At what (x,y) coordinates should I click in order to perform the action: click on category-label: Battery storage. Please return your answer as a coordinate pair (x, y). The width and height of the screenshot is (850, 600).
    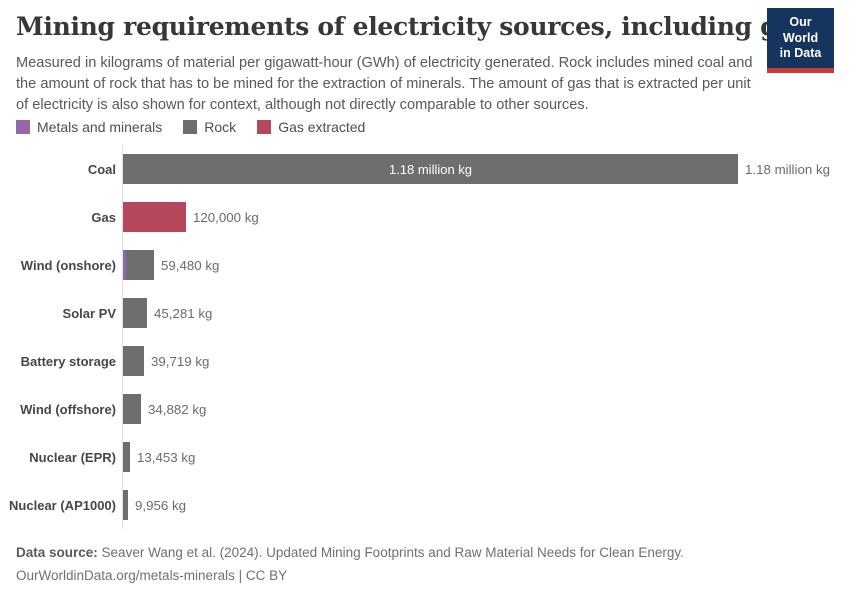
    Looking at the image, I should click on (68, 361).